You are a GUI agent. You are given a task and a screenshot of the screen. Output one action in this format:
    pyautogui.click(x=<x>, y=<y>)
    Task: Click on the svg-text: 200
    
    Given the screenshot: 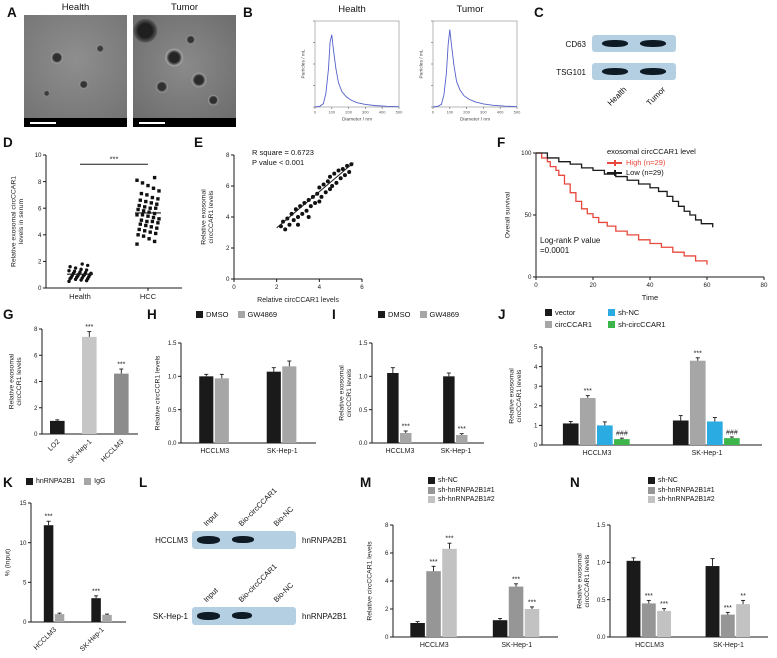 What is the action you would take?
    pyautogui.click(x=348, y=112)
    